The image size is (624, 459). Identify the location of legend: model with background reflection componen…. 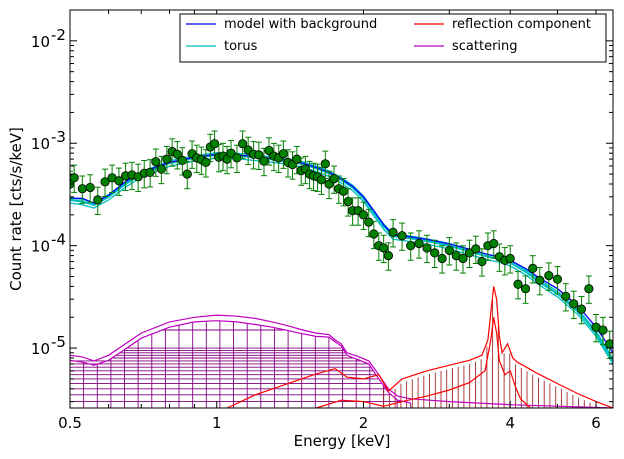
(393, 38).